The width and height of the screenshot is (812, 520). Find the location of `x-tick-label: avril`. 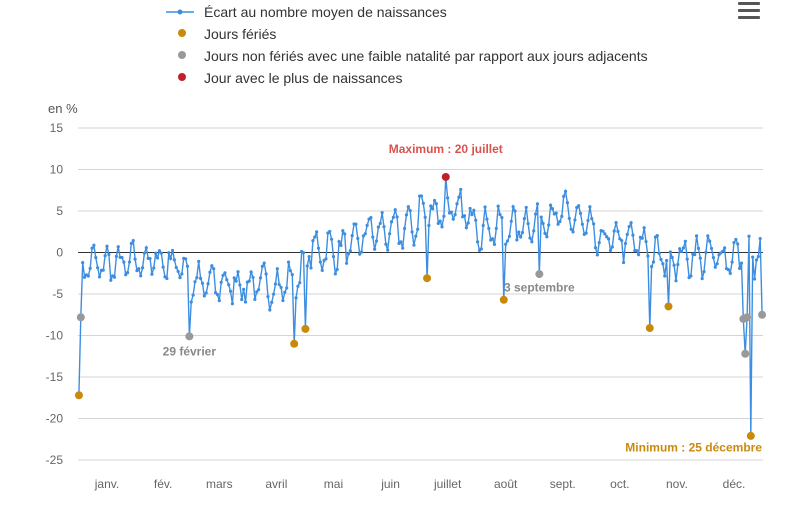

x-tick-label: avril is located at coordinates (276, 484).